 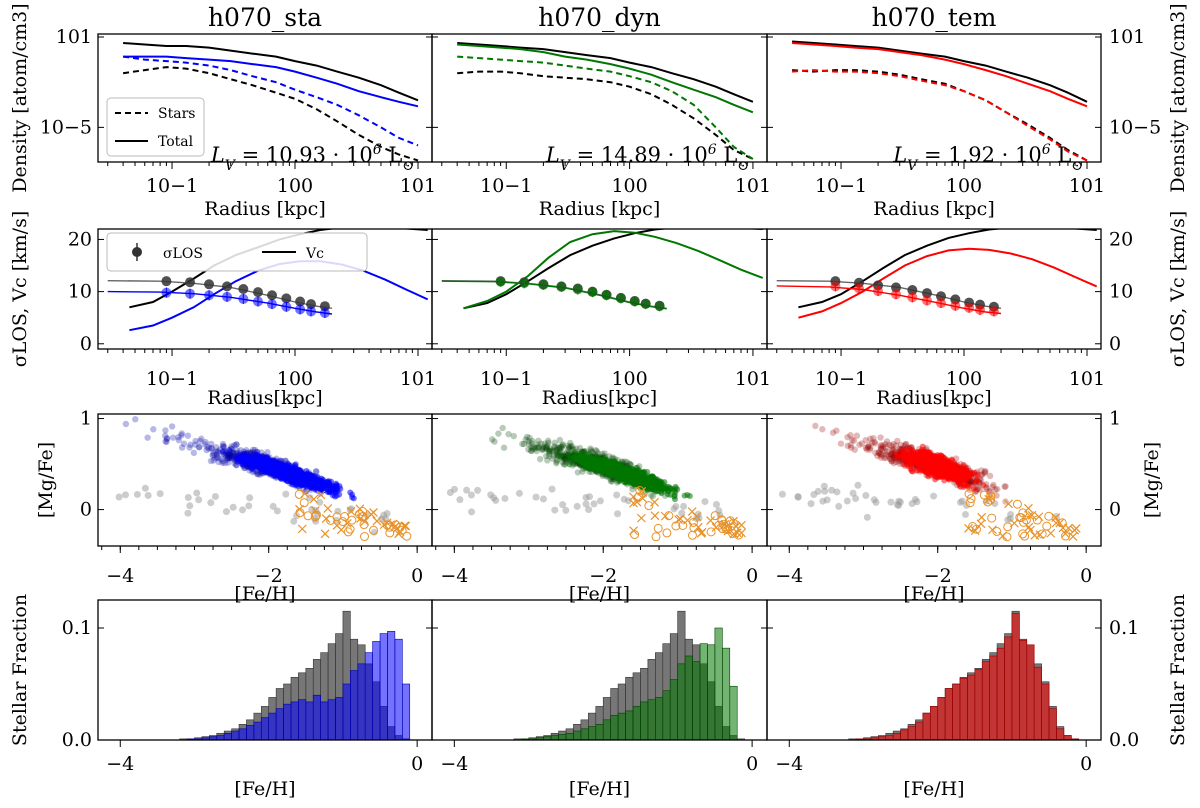 What do you see at coordinates (312, 158) in the screenshot?
I see `luminosity-label-sta: LV = 10.93 · 106 L⊙` at bounding box center [312, 158].